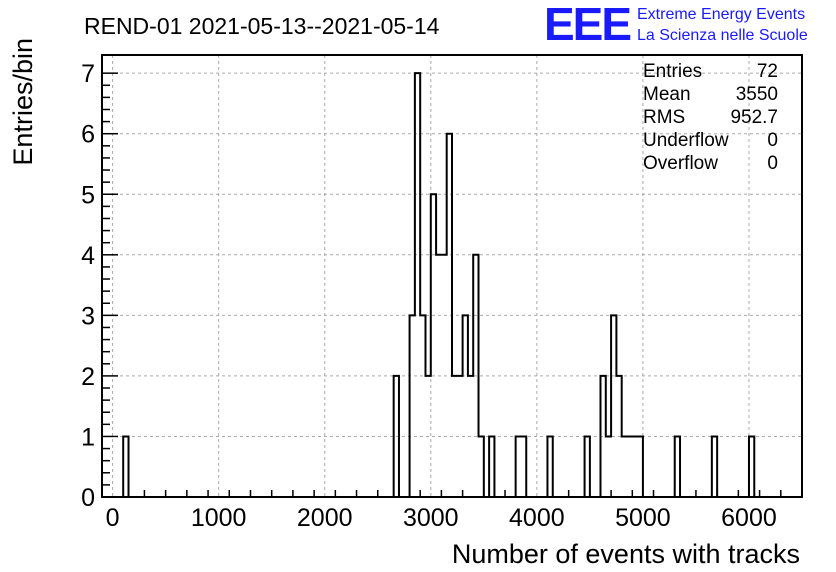 The image size is (836, 572). What do you see at coordinates (88, 498) in the screenshot?
I see `y-tick-label: 0` at bounding box center [88, 498].